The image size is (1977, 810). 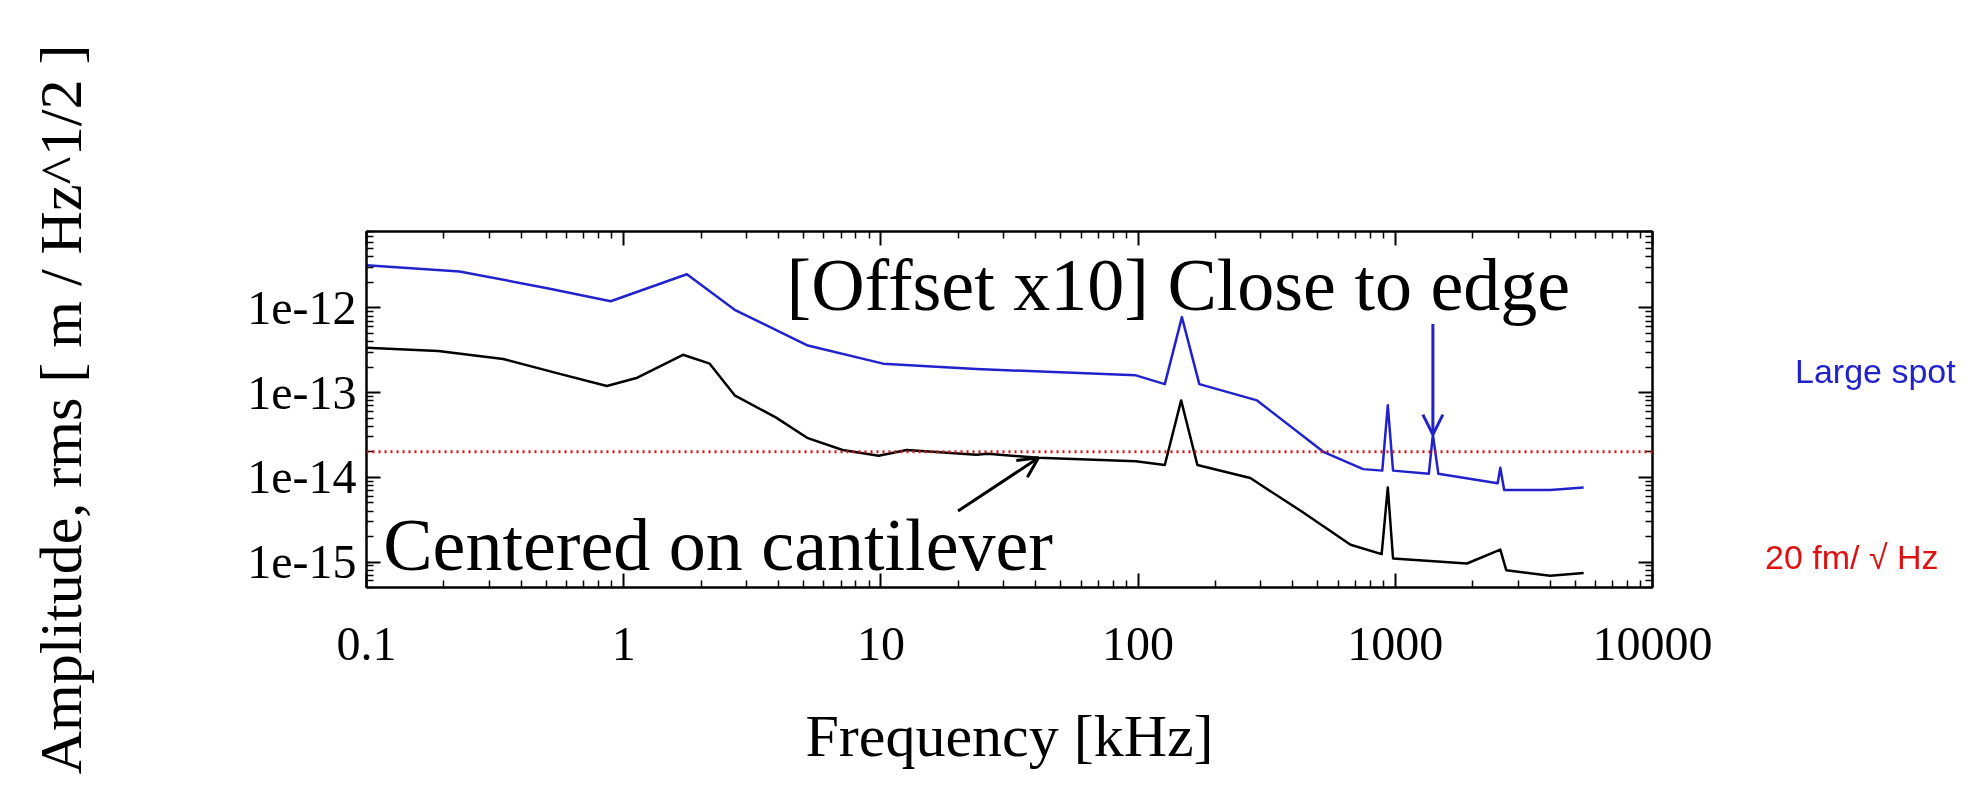 I want to click on annotation: [Offset x10] Close to edge, so click(x=1178, y=284).